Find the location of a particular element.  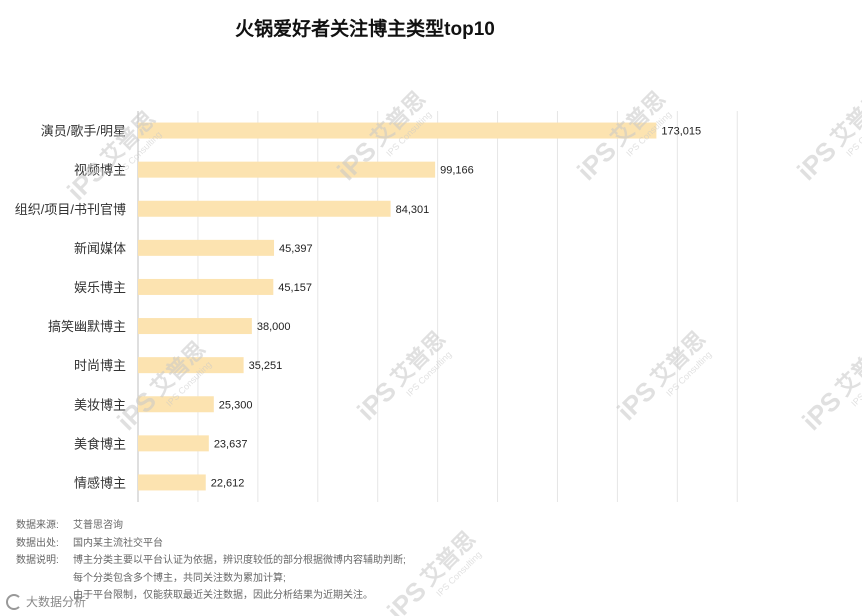

note-explain-3: 由于平台限制，仅能获取最近关注数据，因此分析结果为近期关注。 is located at coordinates (223, 595).